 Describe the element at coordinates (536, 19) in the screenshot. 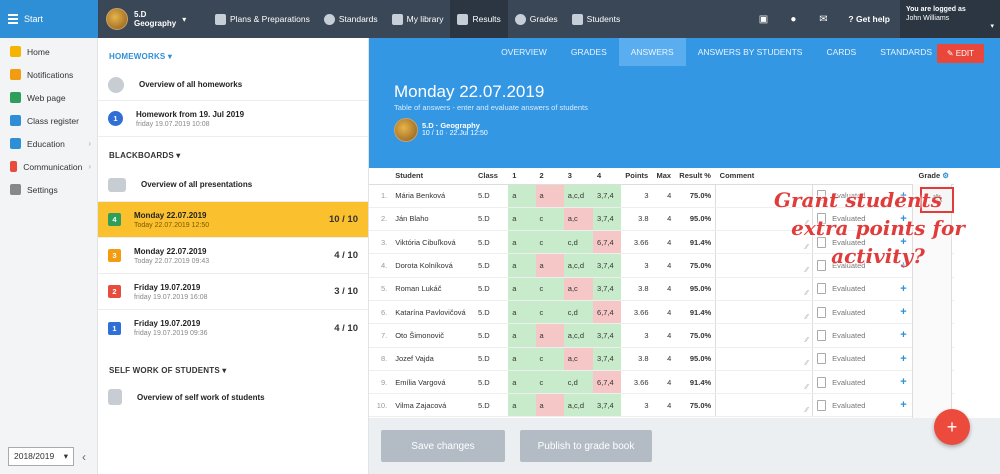

I see `nav-grades: Grades` at that location.